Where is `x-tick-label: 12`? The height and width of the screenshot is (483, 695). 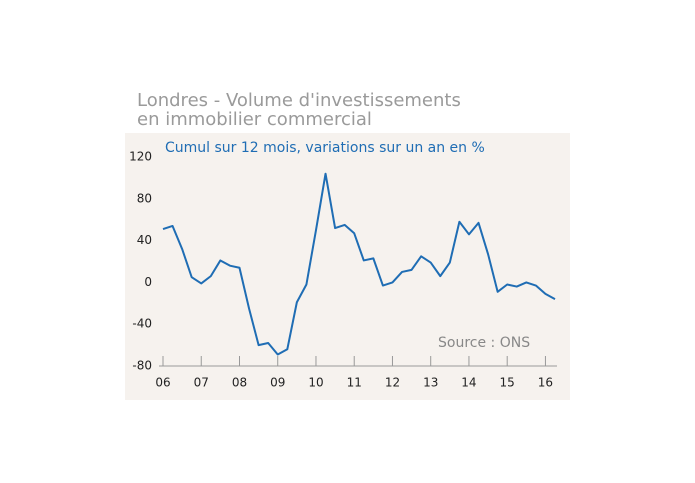
x-tick-label: 12 is located at coordinates (392, 383).